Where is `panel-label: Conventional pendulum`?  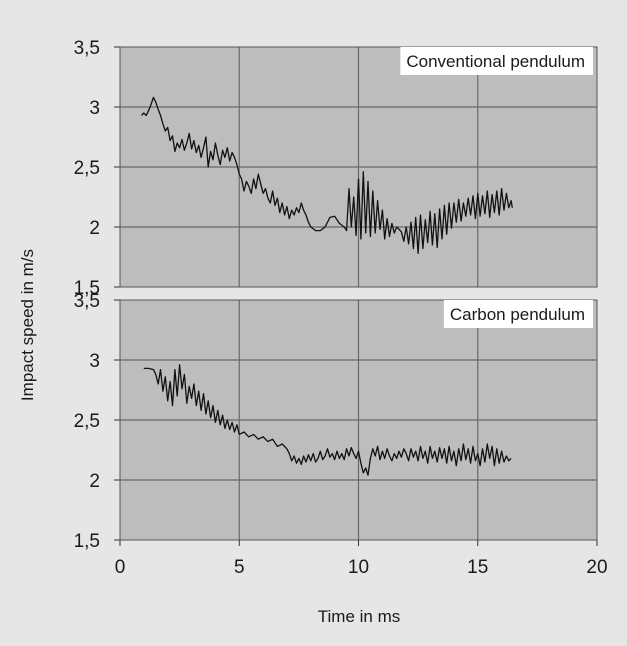
panel-label: Conventional pendulum is located at coordinates (495, 61).